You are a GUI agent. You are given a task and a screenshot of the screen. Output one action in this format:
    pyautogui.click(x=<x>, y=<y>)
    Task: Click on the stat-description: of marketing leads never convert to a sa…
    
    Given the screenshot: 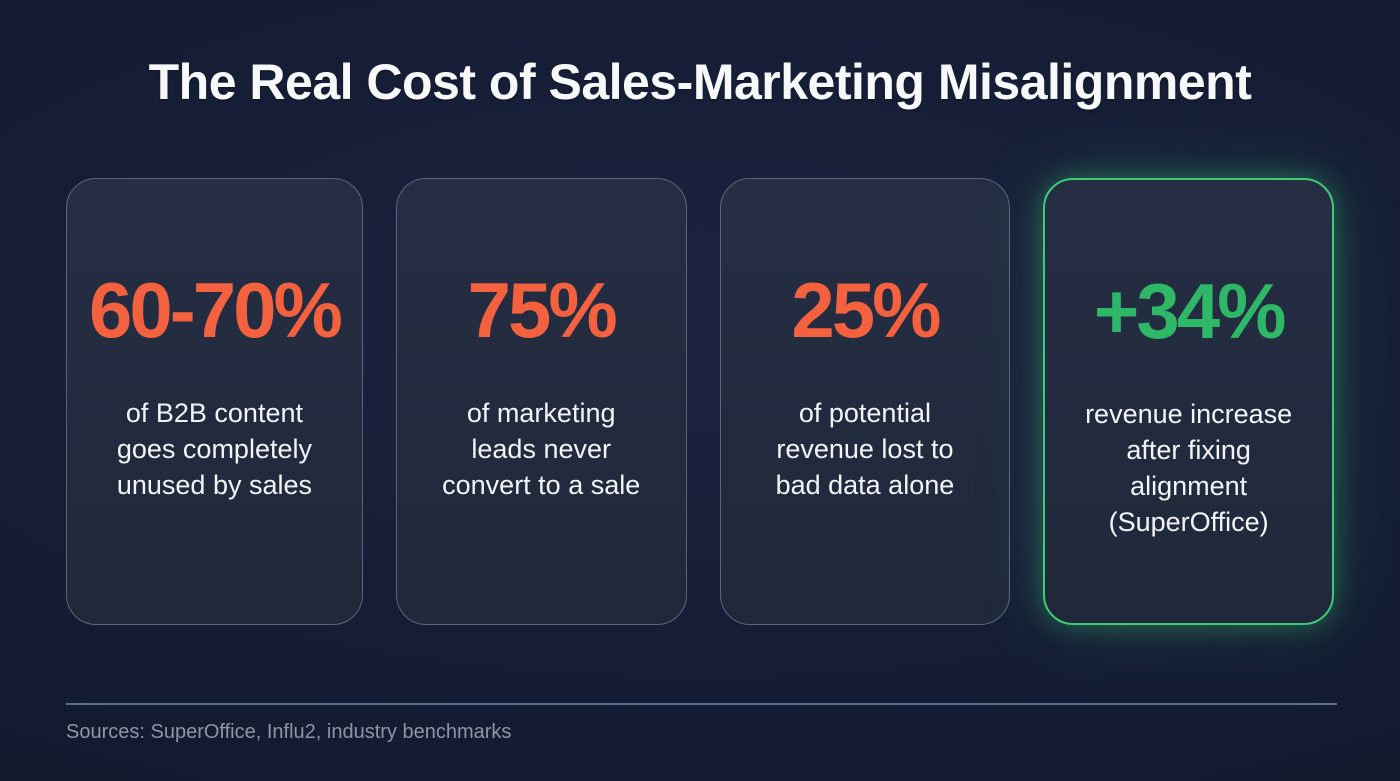 What is the action you would take?
    pyautogui.click(x=541, y=449)
    